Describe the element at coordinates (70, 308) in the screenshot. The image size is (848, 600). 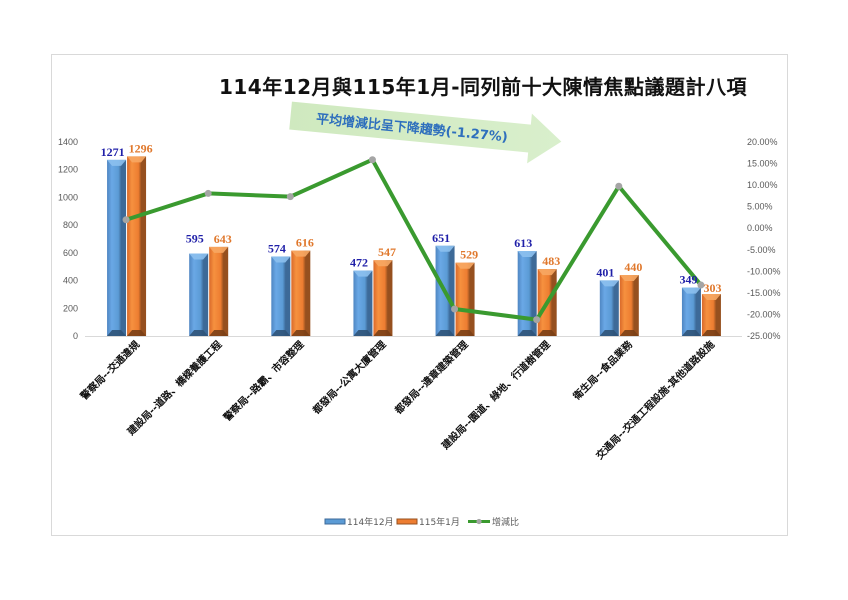
I see `y-tick-label: 200` at that location.